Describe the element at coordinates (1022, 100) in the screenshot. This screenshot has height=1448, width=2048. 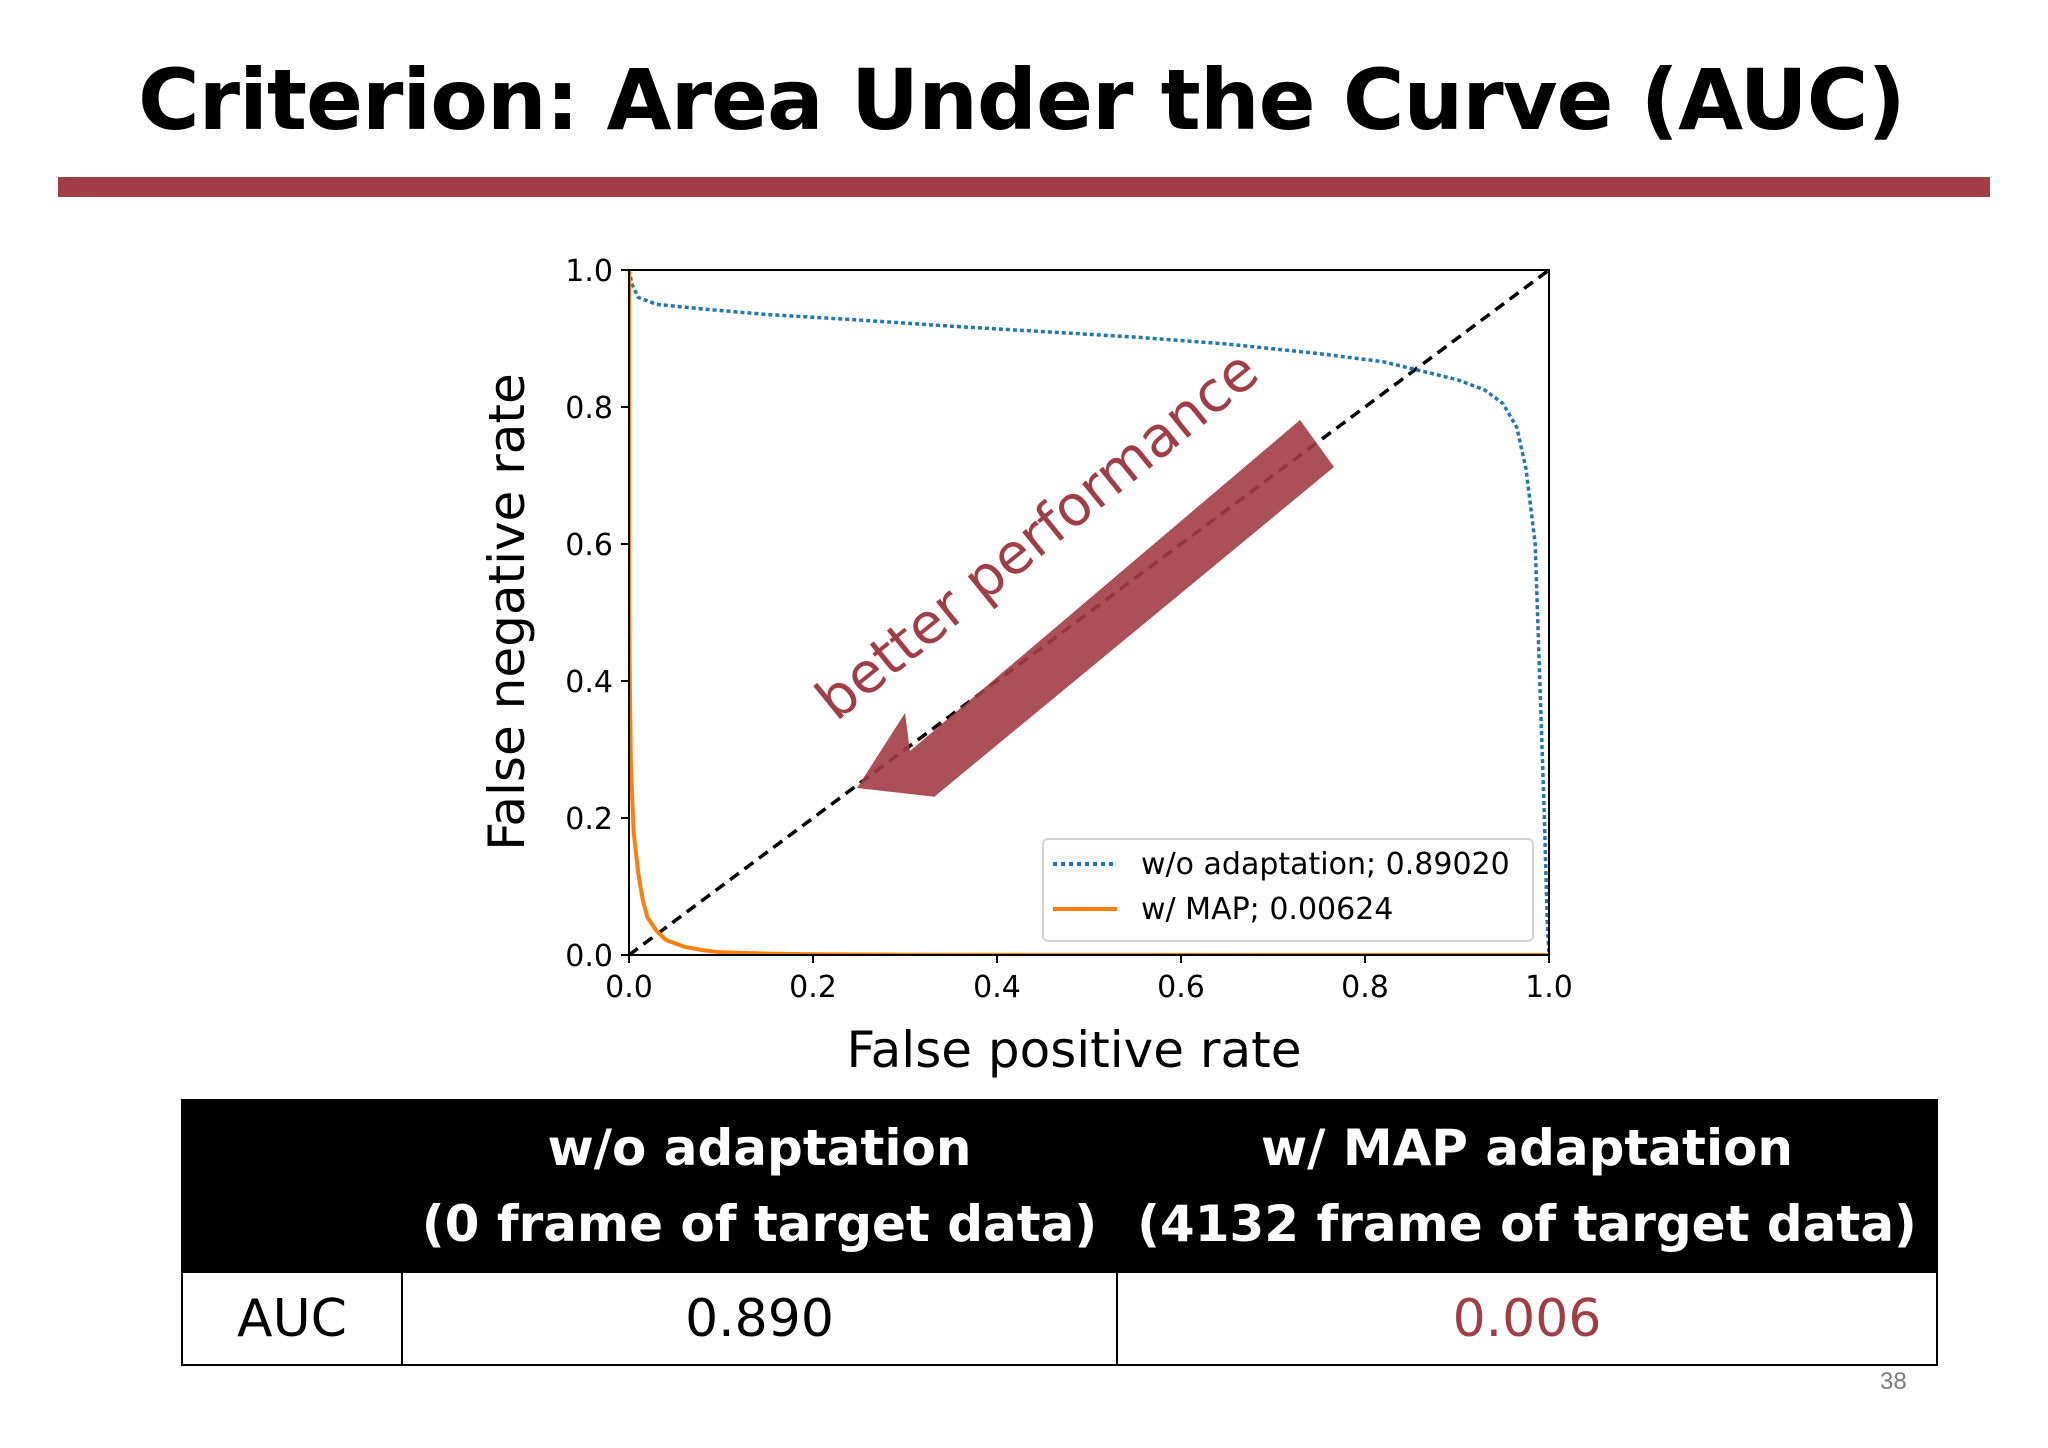
I see `slide-title: Criterion: Area Under the Curve (AUC)` at that location.